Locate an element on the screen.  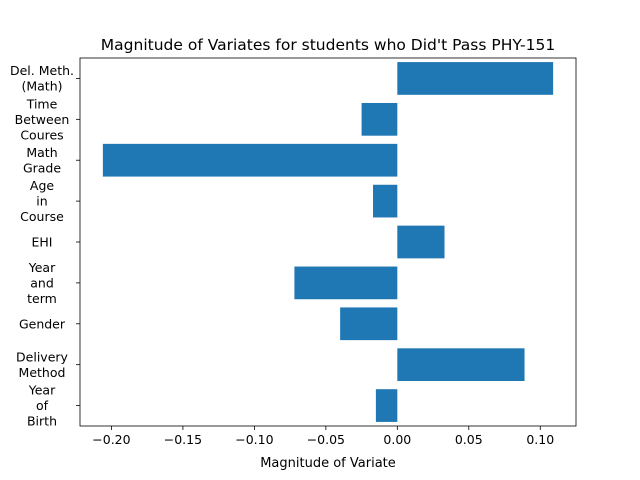
y-tick-label: Time Between Coures is located at coordinates (42, 119).